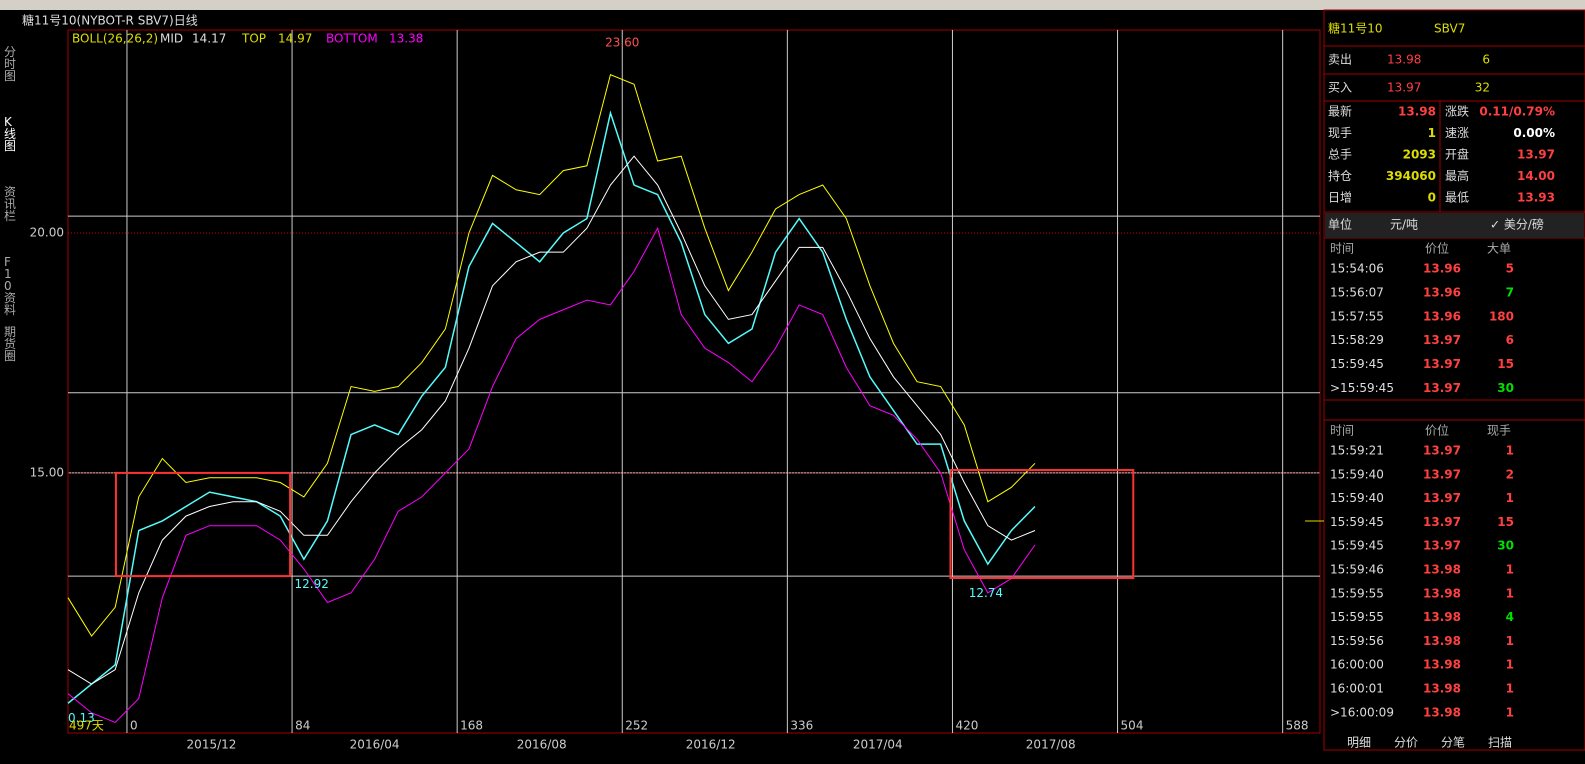 The width and height of the screenshot is (1585, 764). I want to click on side-tab: 期货圈, so click(10, 344).